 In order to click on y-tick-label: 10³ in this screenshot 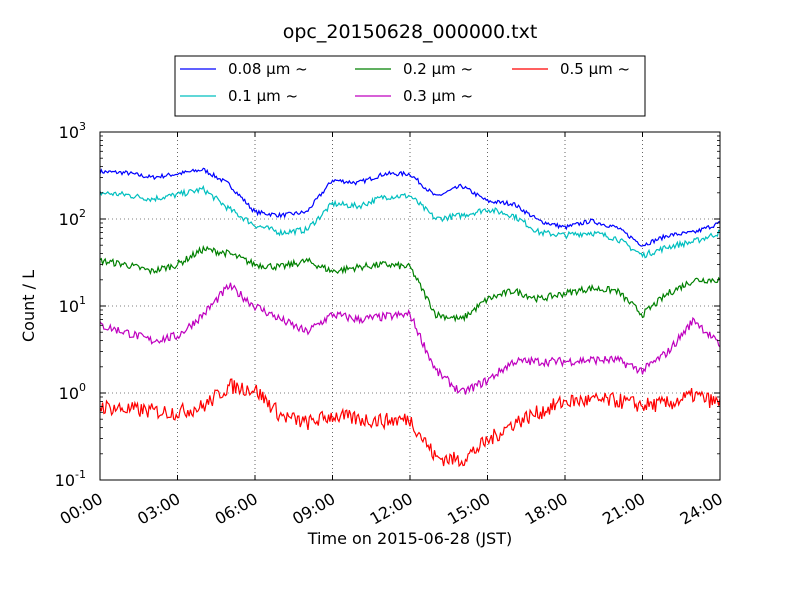, I will do `click(72, 131)`.